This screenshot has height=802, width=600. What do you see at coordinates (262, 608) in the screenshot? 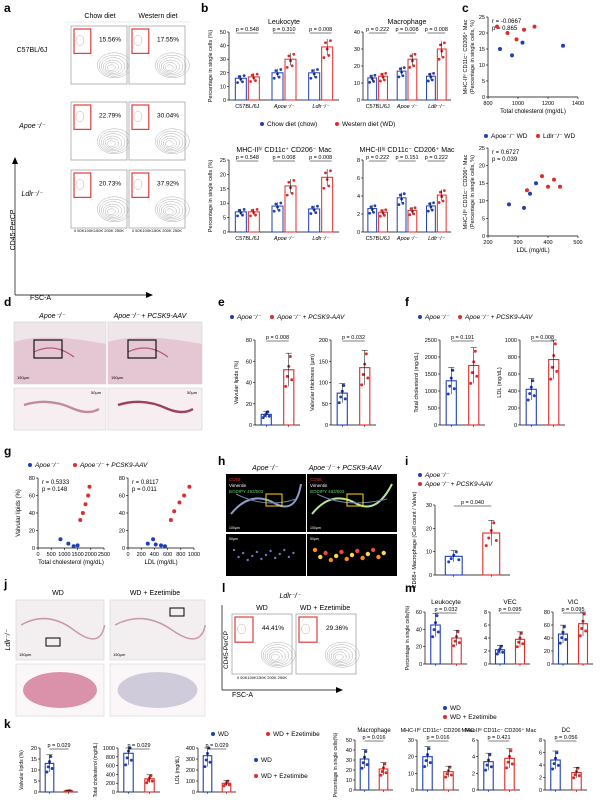
I see `column-label: WD` at bounding box center [262, 608].